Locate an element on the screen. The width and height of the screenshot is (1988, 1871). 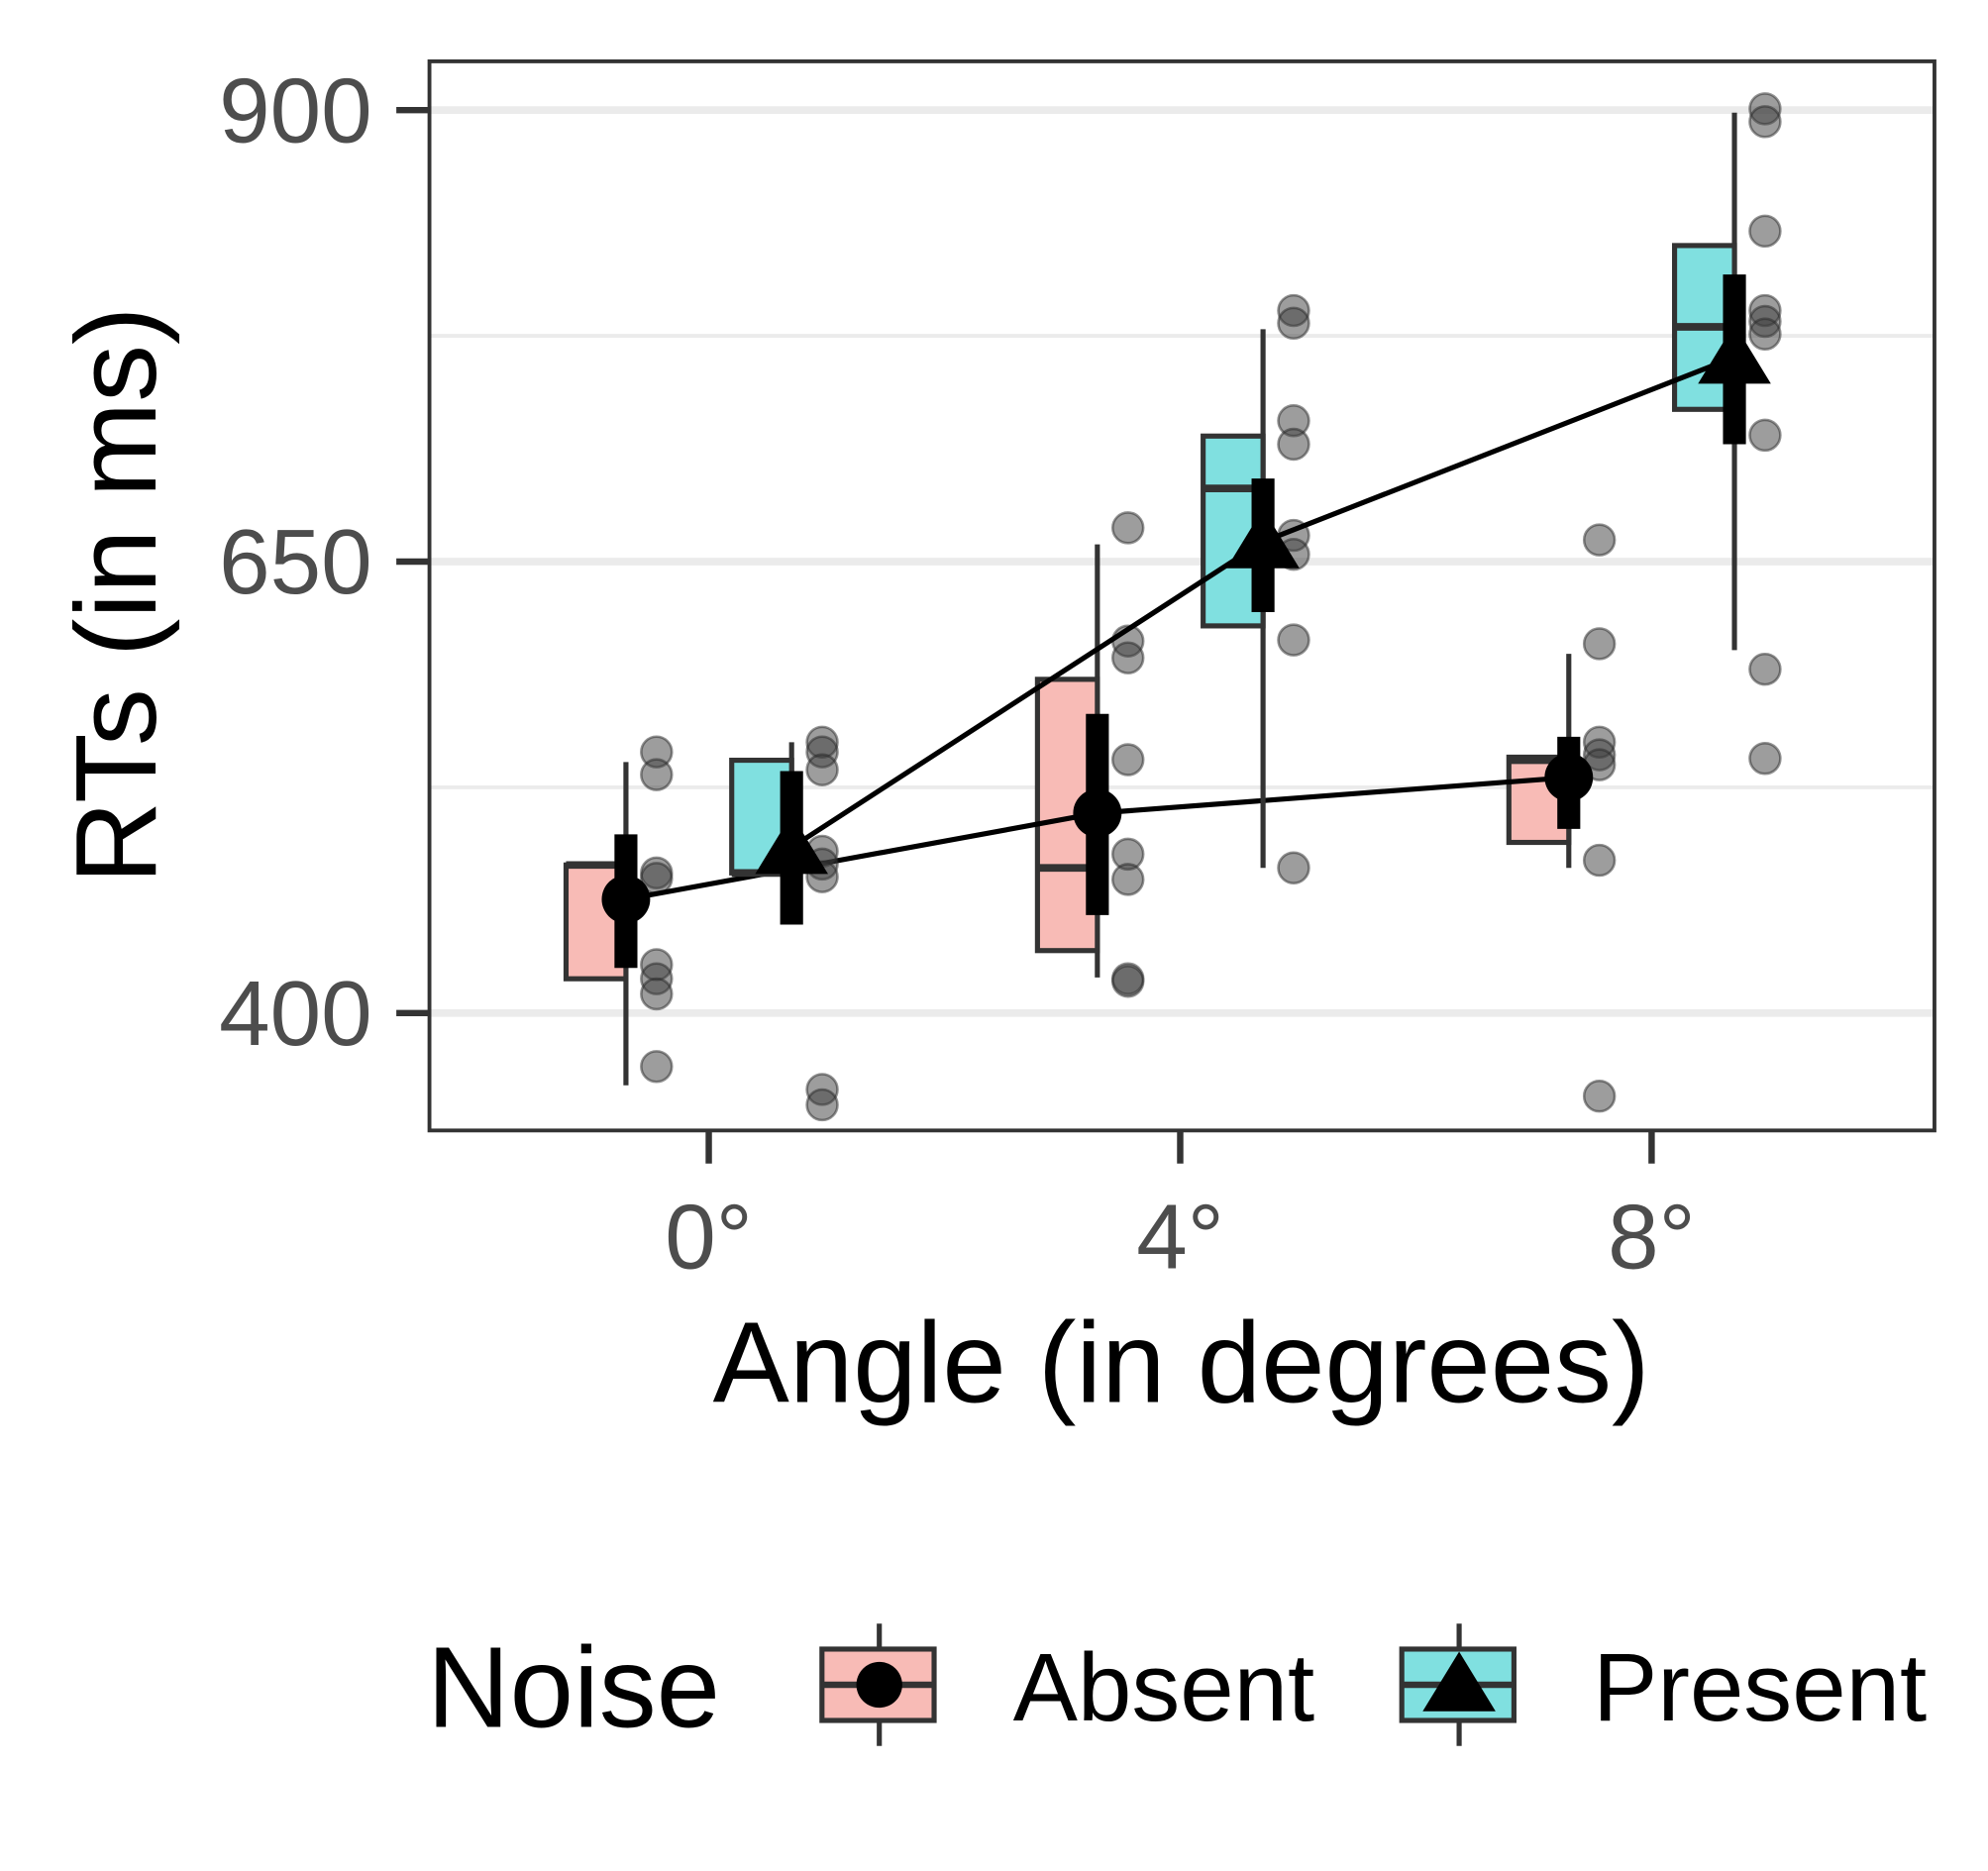
x-axis-title: Angle (in degrees) is located at coordinates (1181, 1362).